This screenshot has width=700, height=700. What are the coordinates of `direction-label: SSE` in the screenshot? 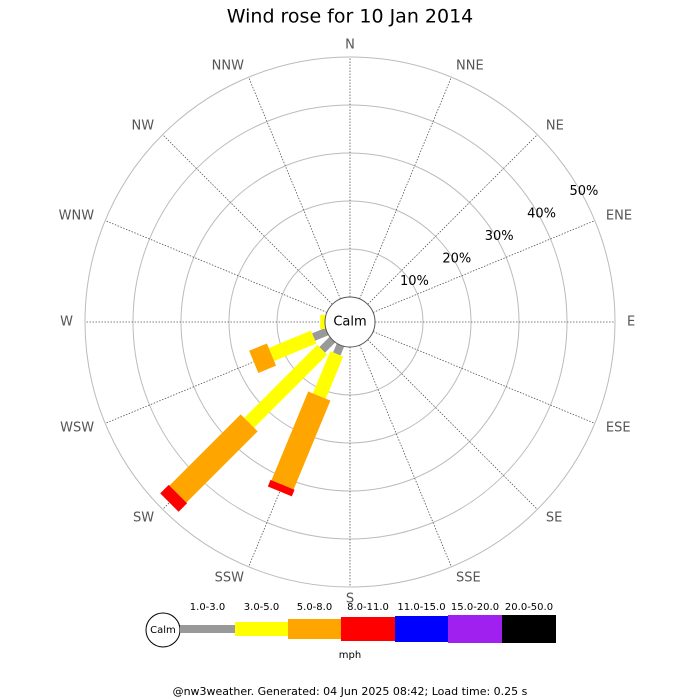 It's located at (468, 577).